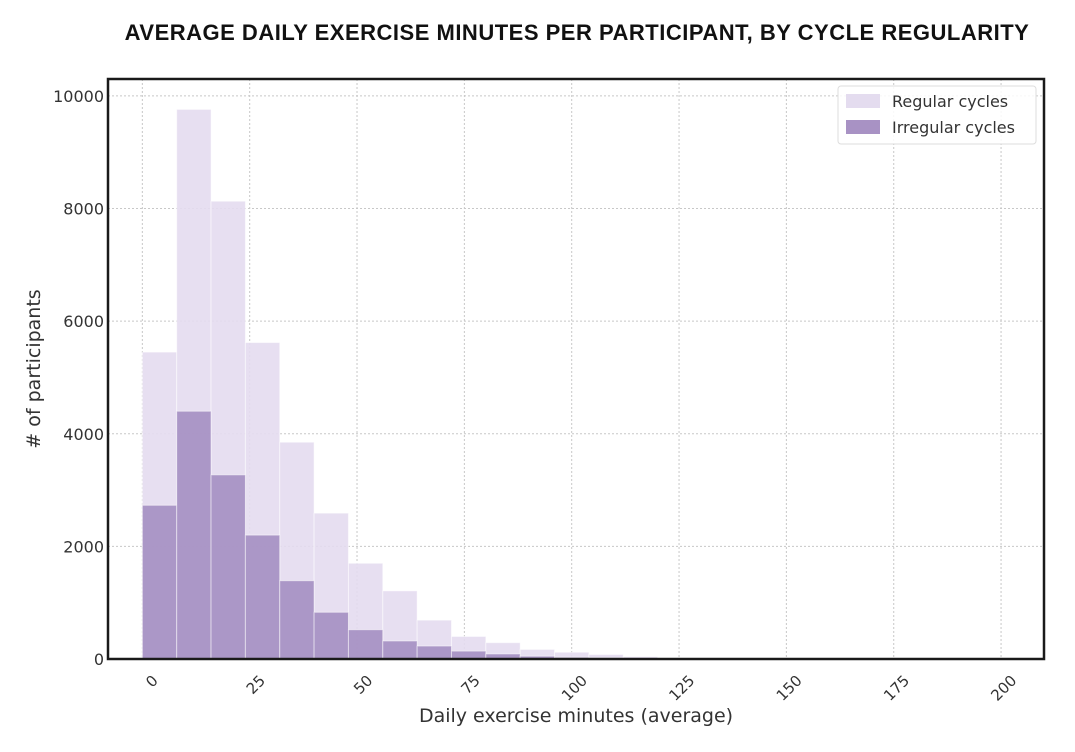 This screenshot has width=1075, height=752. I want to click on x-tick-label: 150, so click(789, 688).